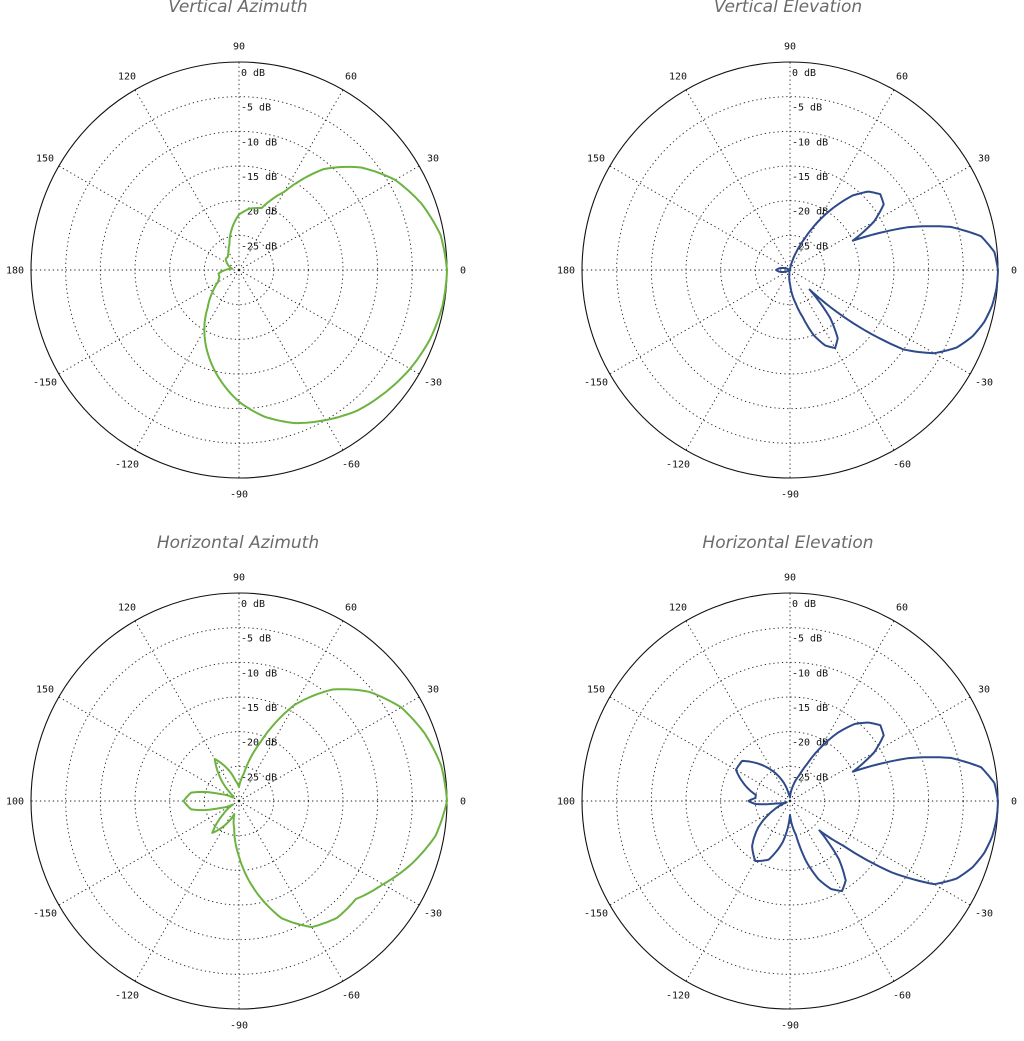 Image resolution: width=1024 pixels, height=1041 pixels. Describe the element at coordinates (788, 8) in the screenshot. I see `chart-title: Vertical Elevation` at that location.